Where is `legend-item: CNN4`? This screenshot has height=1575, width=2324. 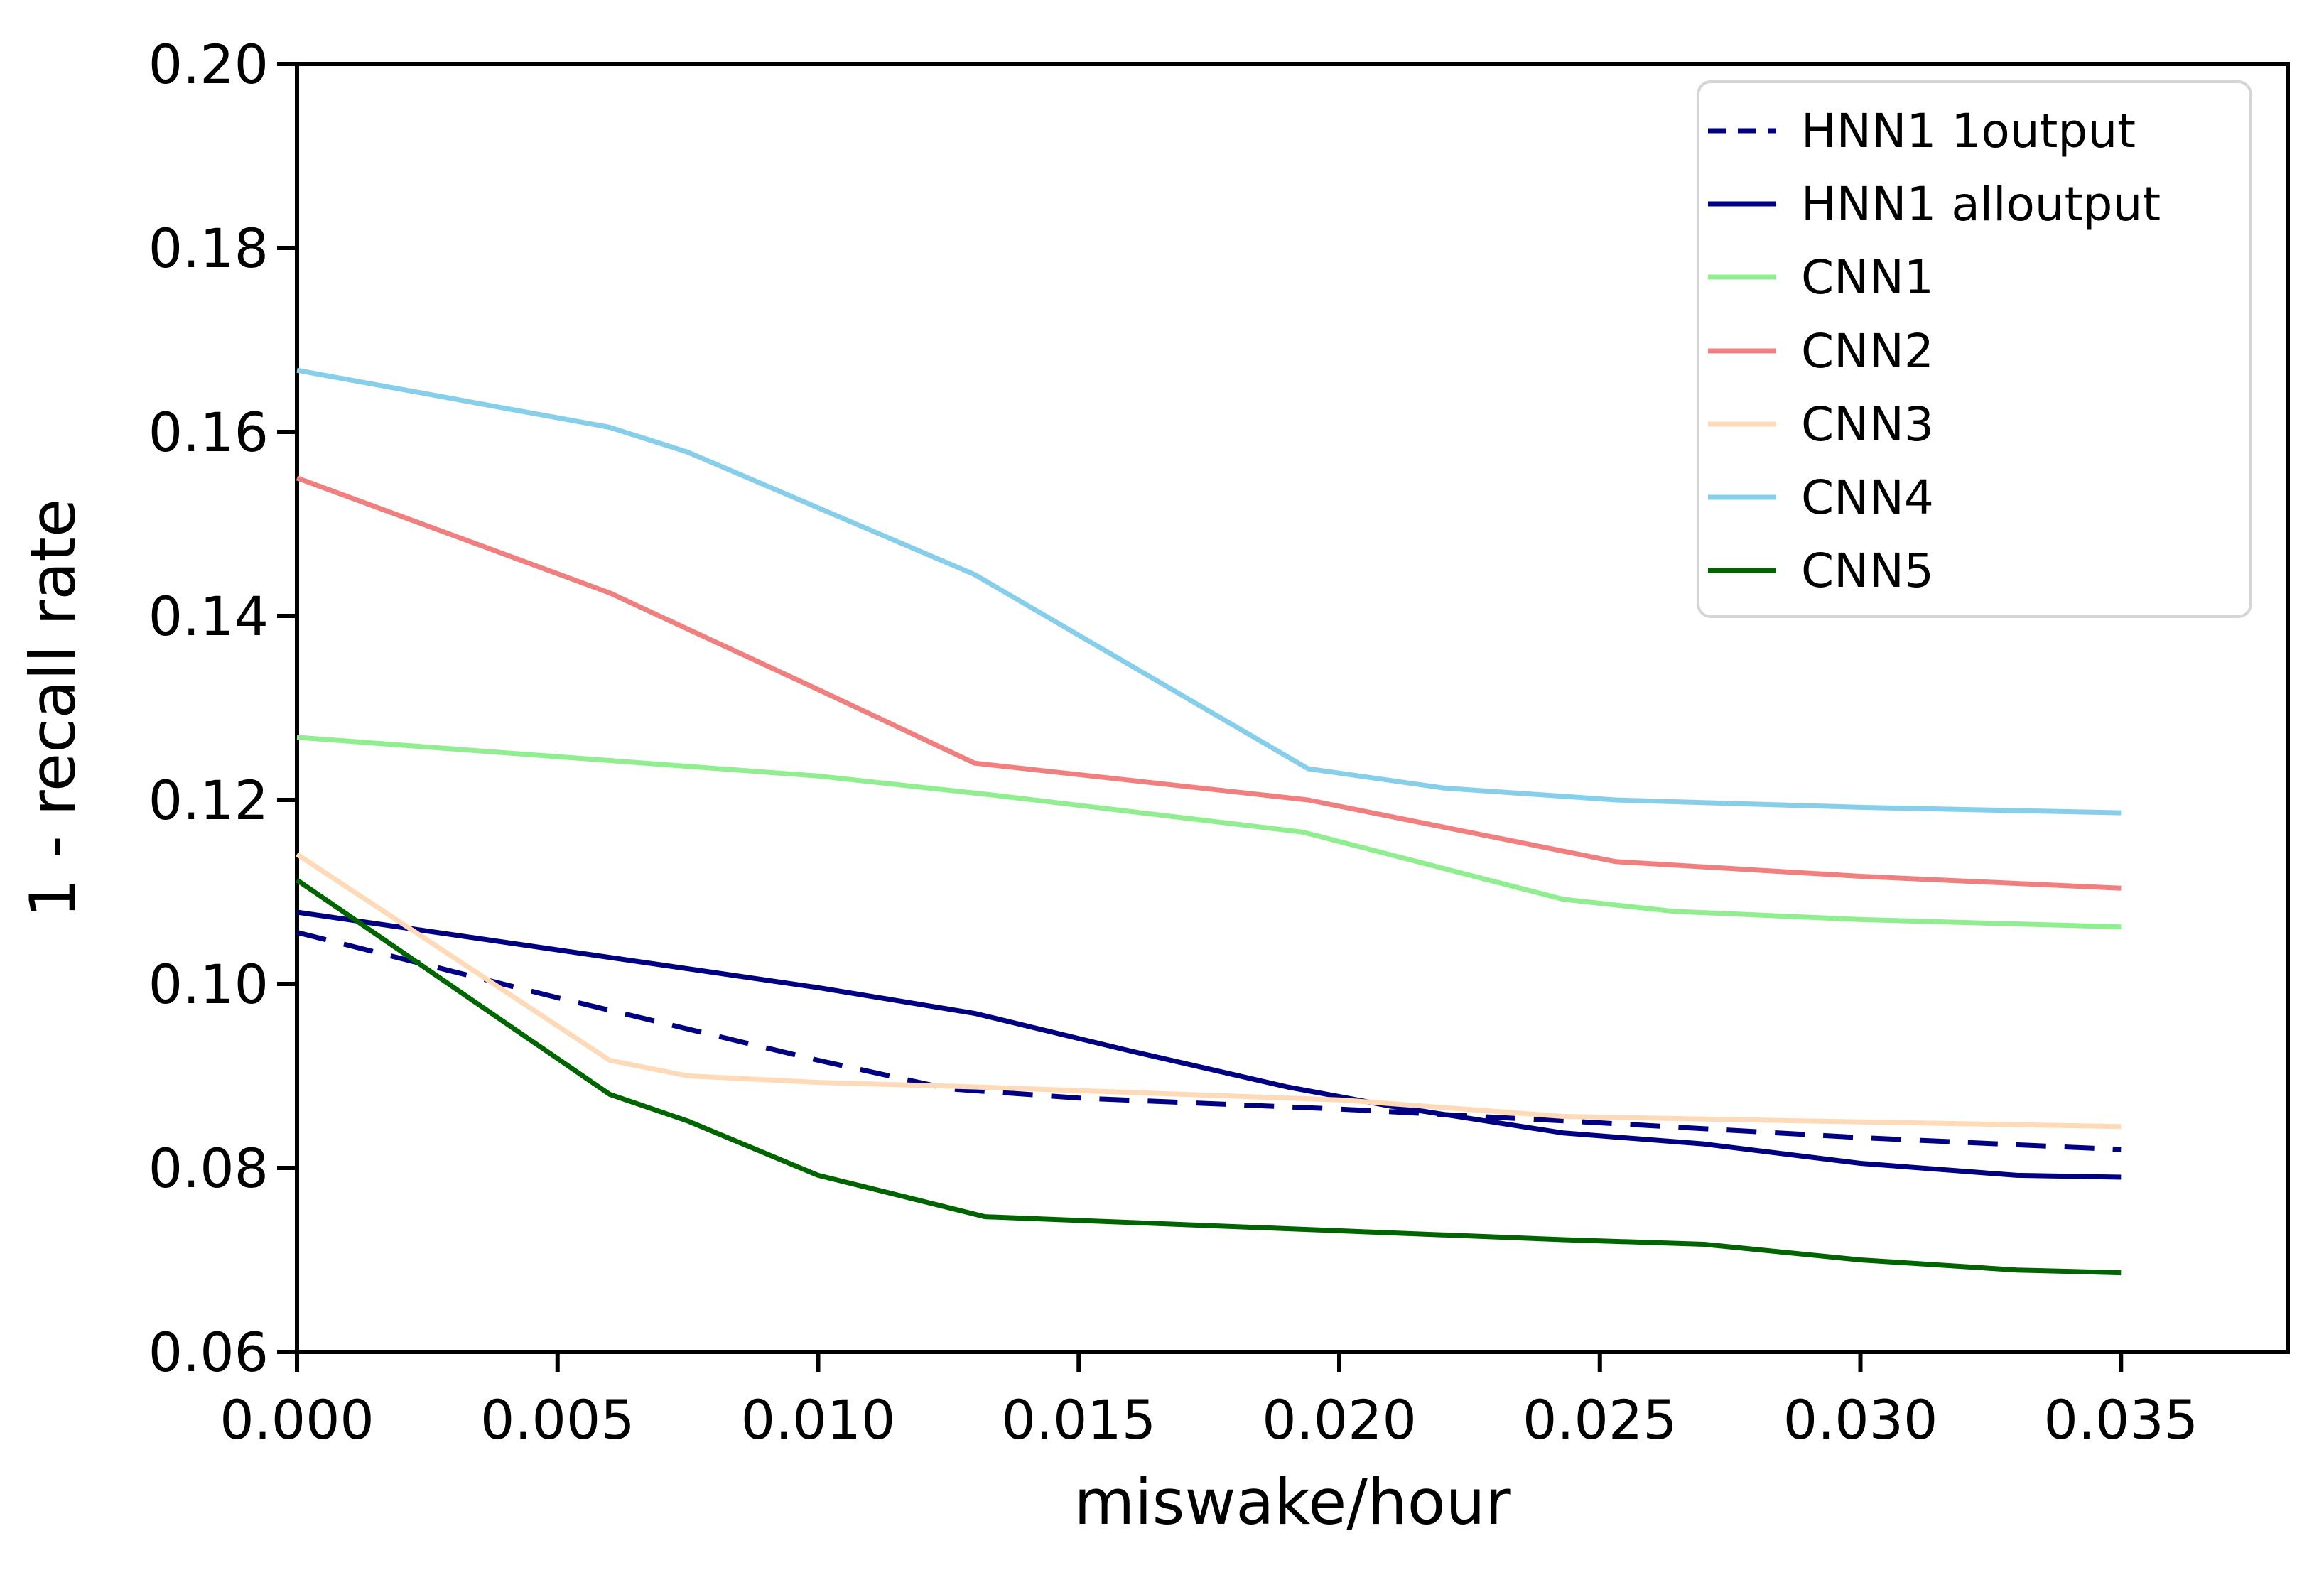
legend-item: CNN4 is located at coordinates (1821, 497).